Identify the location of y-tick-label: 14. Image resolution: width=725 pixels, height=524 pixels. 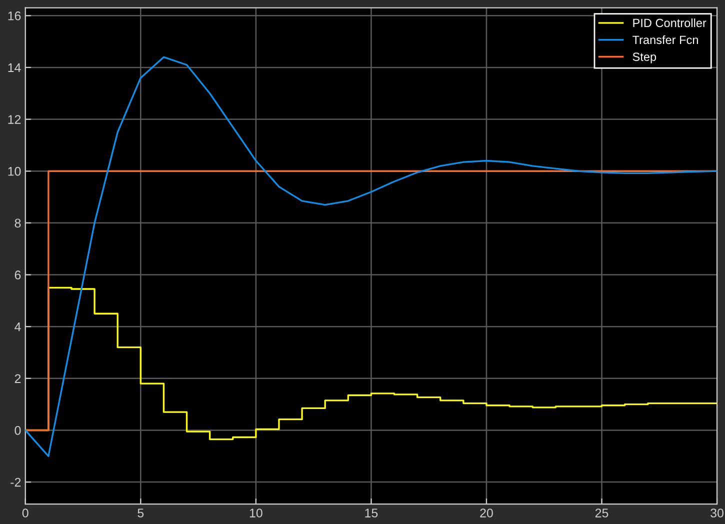
(14, 67).